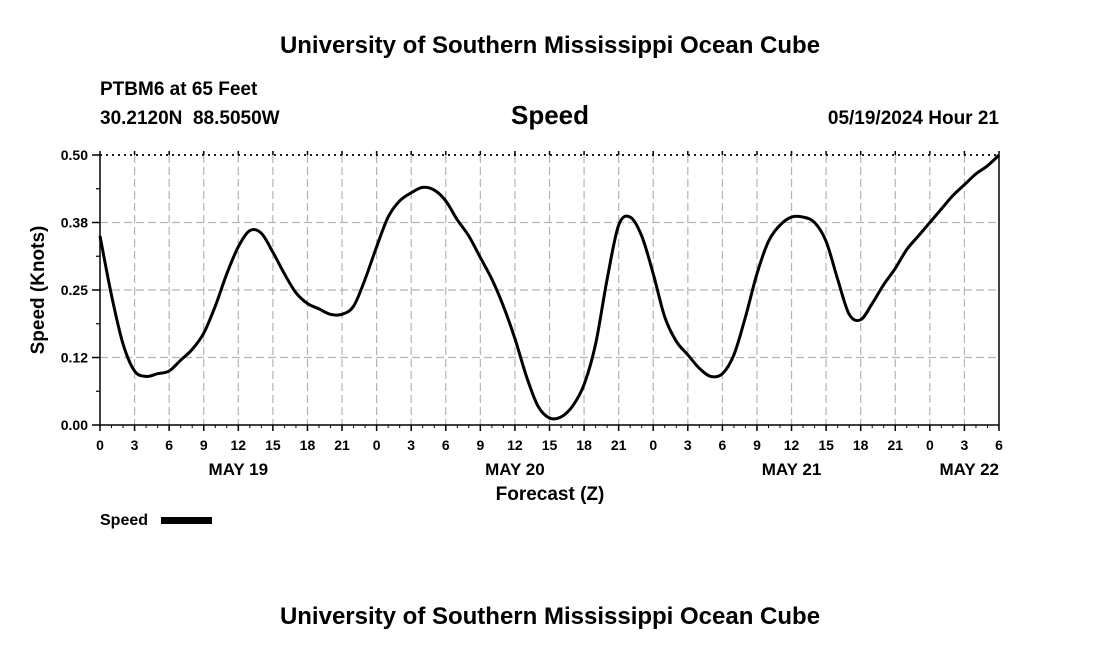 Image resolution: width=1100 pixels, height=650 pixels. What do you see at coordinates (74, 290) in the screenshot?
I see `y-tick-label: 0.25` at bounding box center [74, 290].